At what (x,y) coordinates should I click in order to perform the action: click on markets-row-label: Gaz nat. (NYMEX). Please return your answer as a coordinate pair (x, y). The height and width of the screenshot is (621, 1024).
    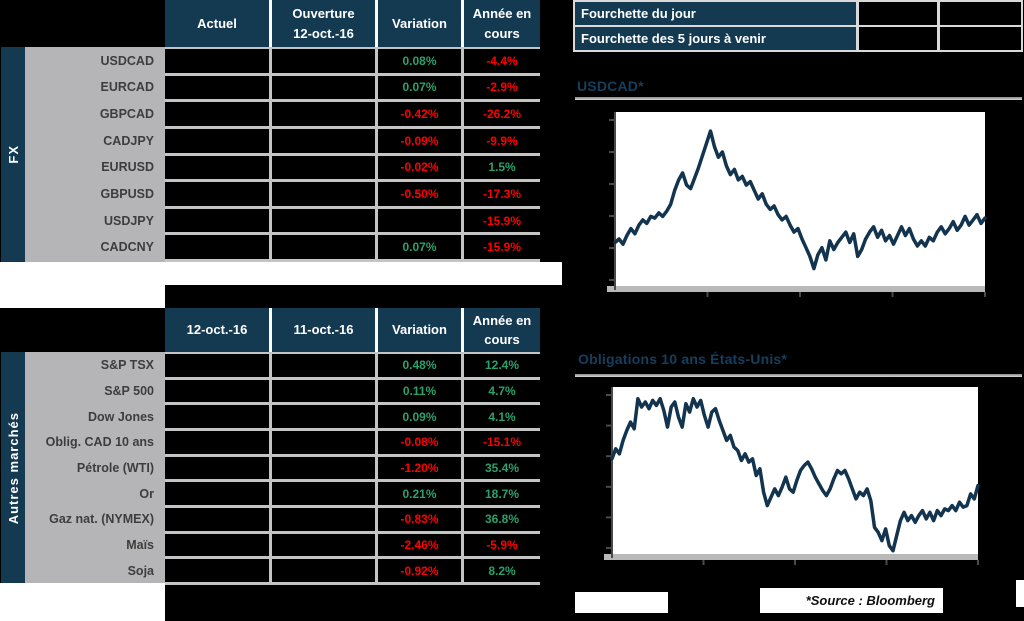
    Looking at the image, I should click on (101, 519).